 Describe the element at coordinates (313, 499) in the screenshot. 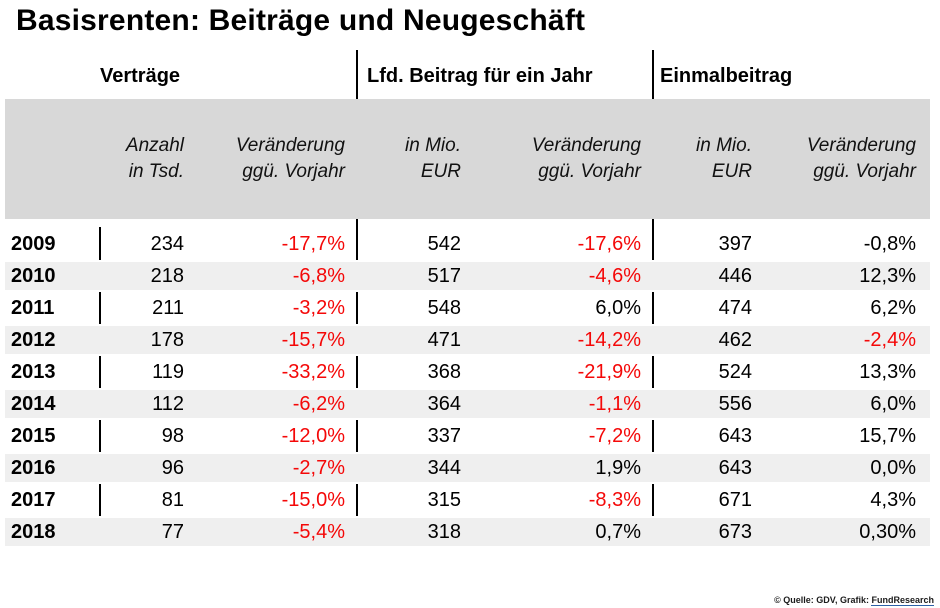

I see `cell-value: -15,0%` at that location.